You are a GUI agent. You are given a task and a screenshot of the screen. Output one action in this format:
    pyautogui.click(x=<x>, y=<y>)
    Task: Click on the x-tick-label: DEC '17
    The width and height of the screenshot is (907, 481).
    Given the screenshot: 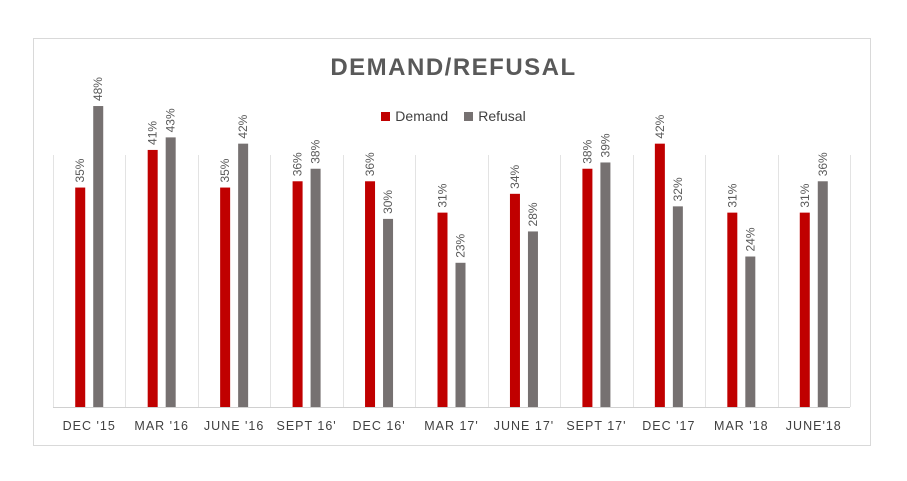 What is the action you would take?
    pyautogui.click(x=668, y=426)
    